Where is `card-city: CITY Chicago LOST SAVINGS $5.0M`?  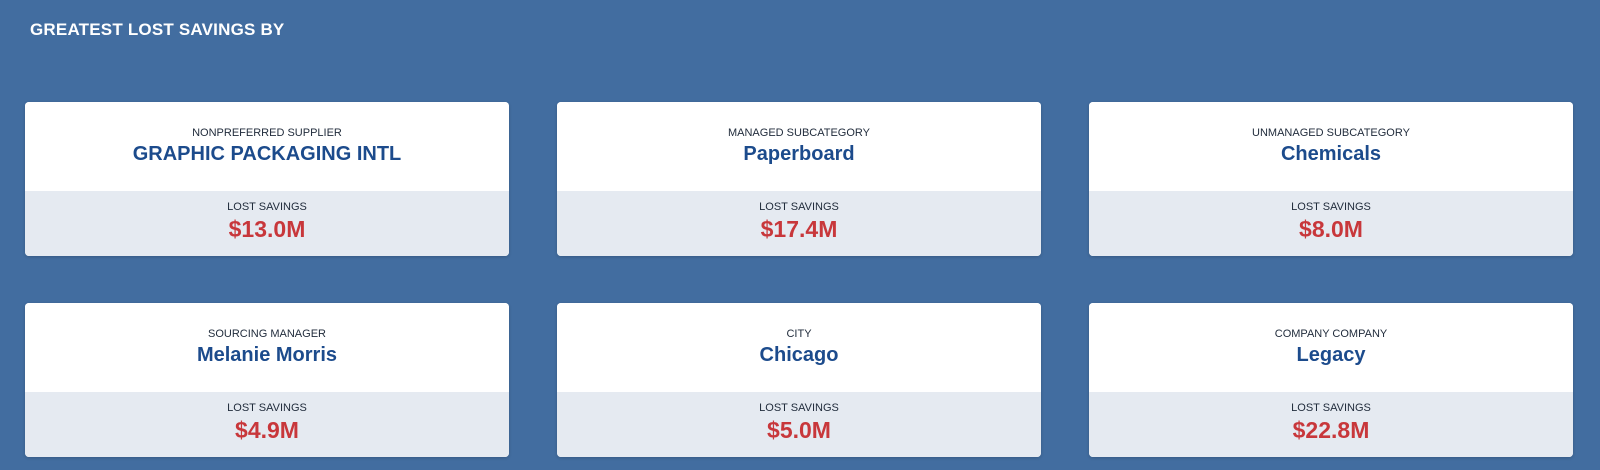
card-city: CITY Chicago LOST SAVINGS $5.0M is located at coordinates (799, 380).